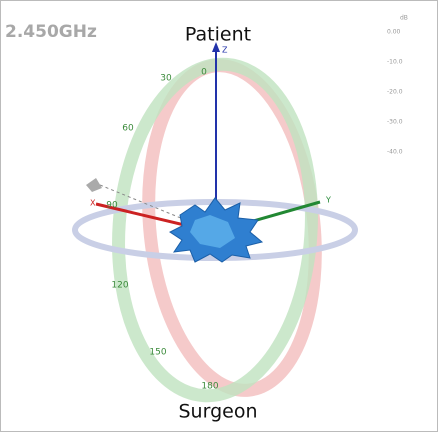 This screenshot has width=438, height=432. I want to click on scale-label: -30.0, so click(395, 122).